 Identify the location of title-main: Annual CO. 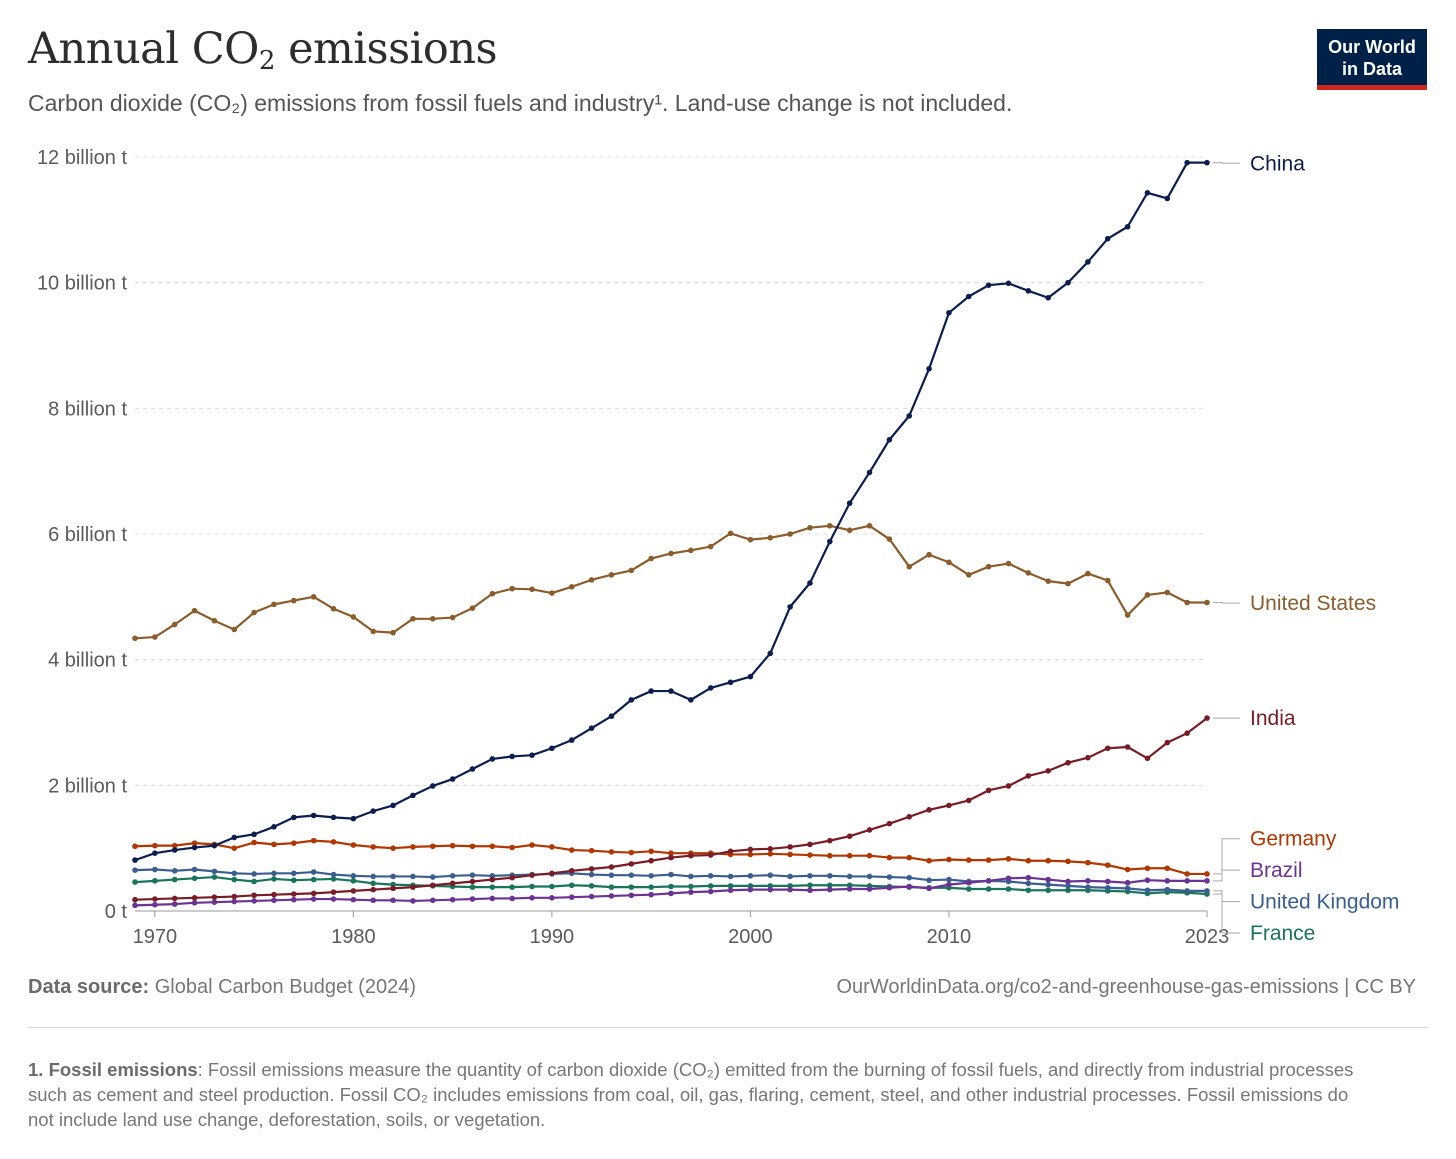
(143, 49).